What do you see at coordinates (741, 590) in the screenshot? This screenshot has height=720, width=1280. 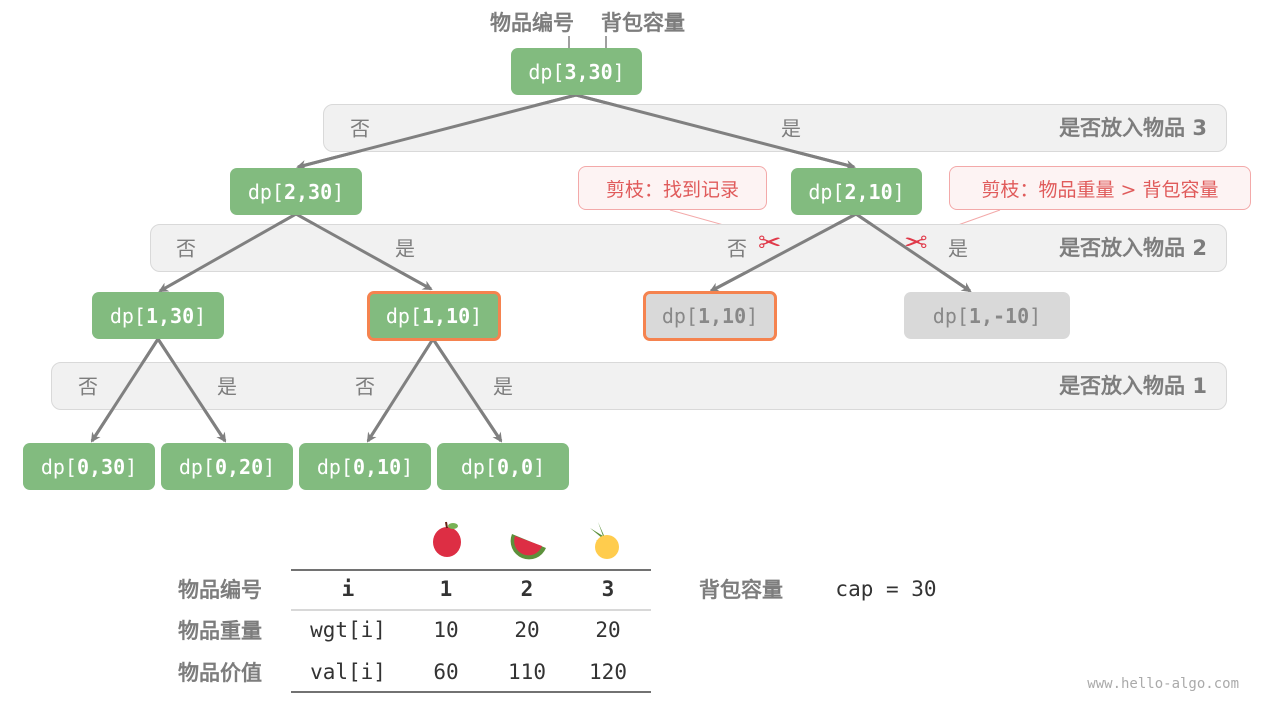 I see `capacity-table-label: 背包容量` at bounding box center [741, 590].